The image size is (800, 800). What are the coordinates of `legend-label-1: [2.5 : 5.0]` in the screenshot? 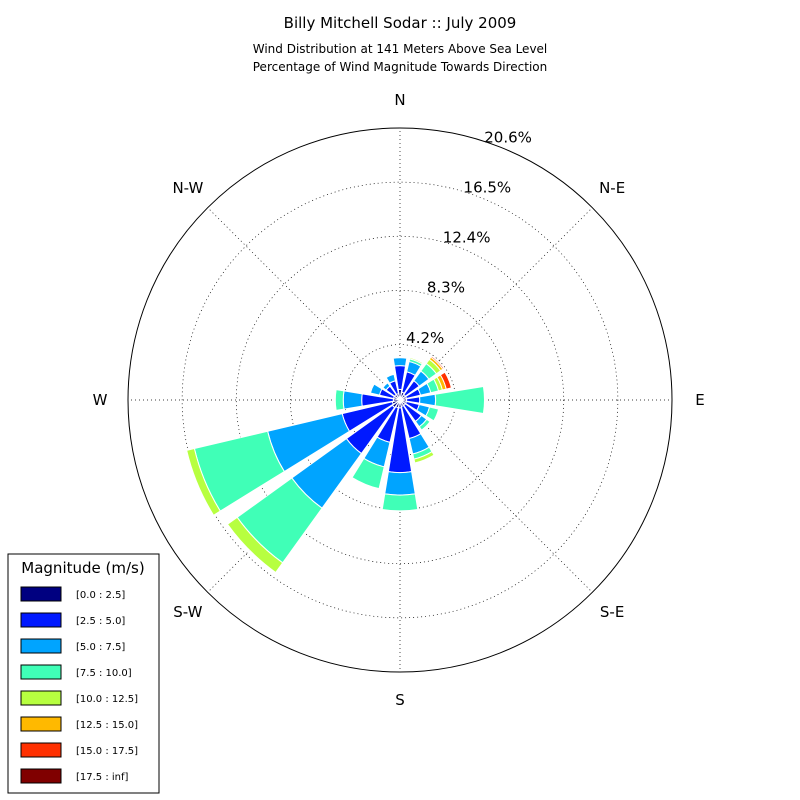 It's located at (100, 621).